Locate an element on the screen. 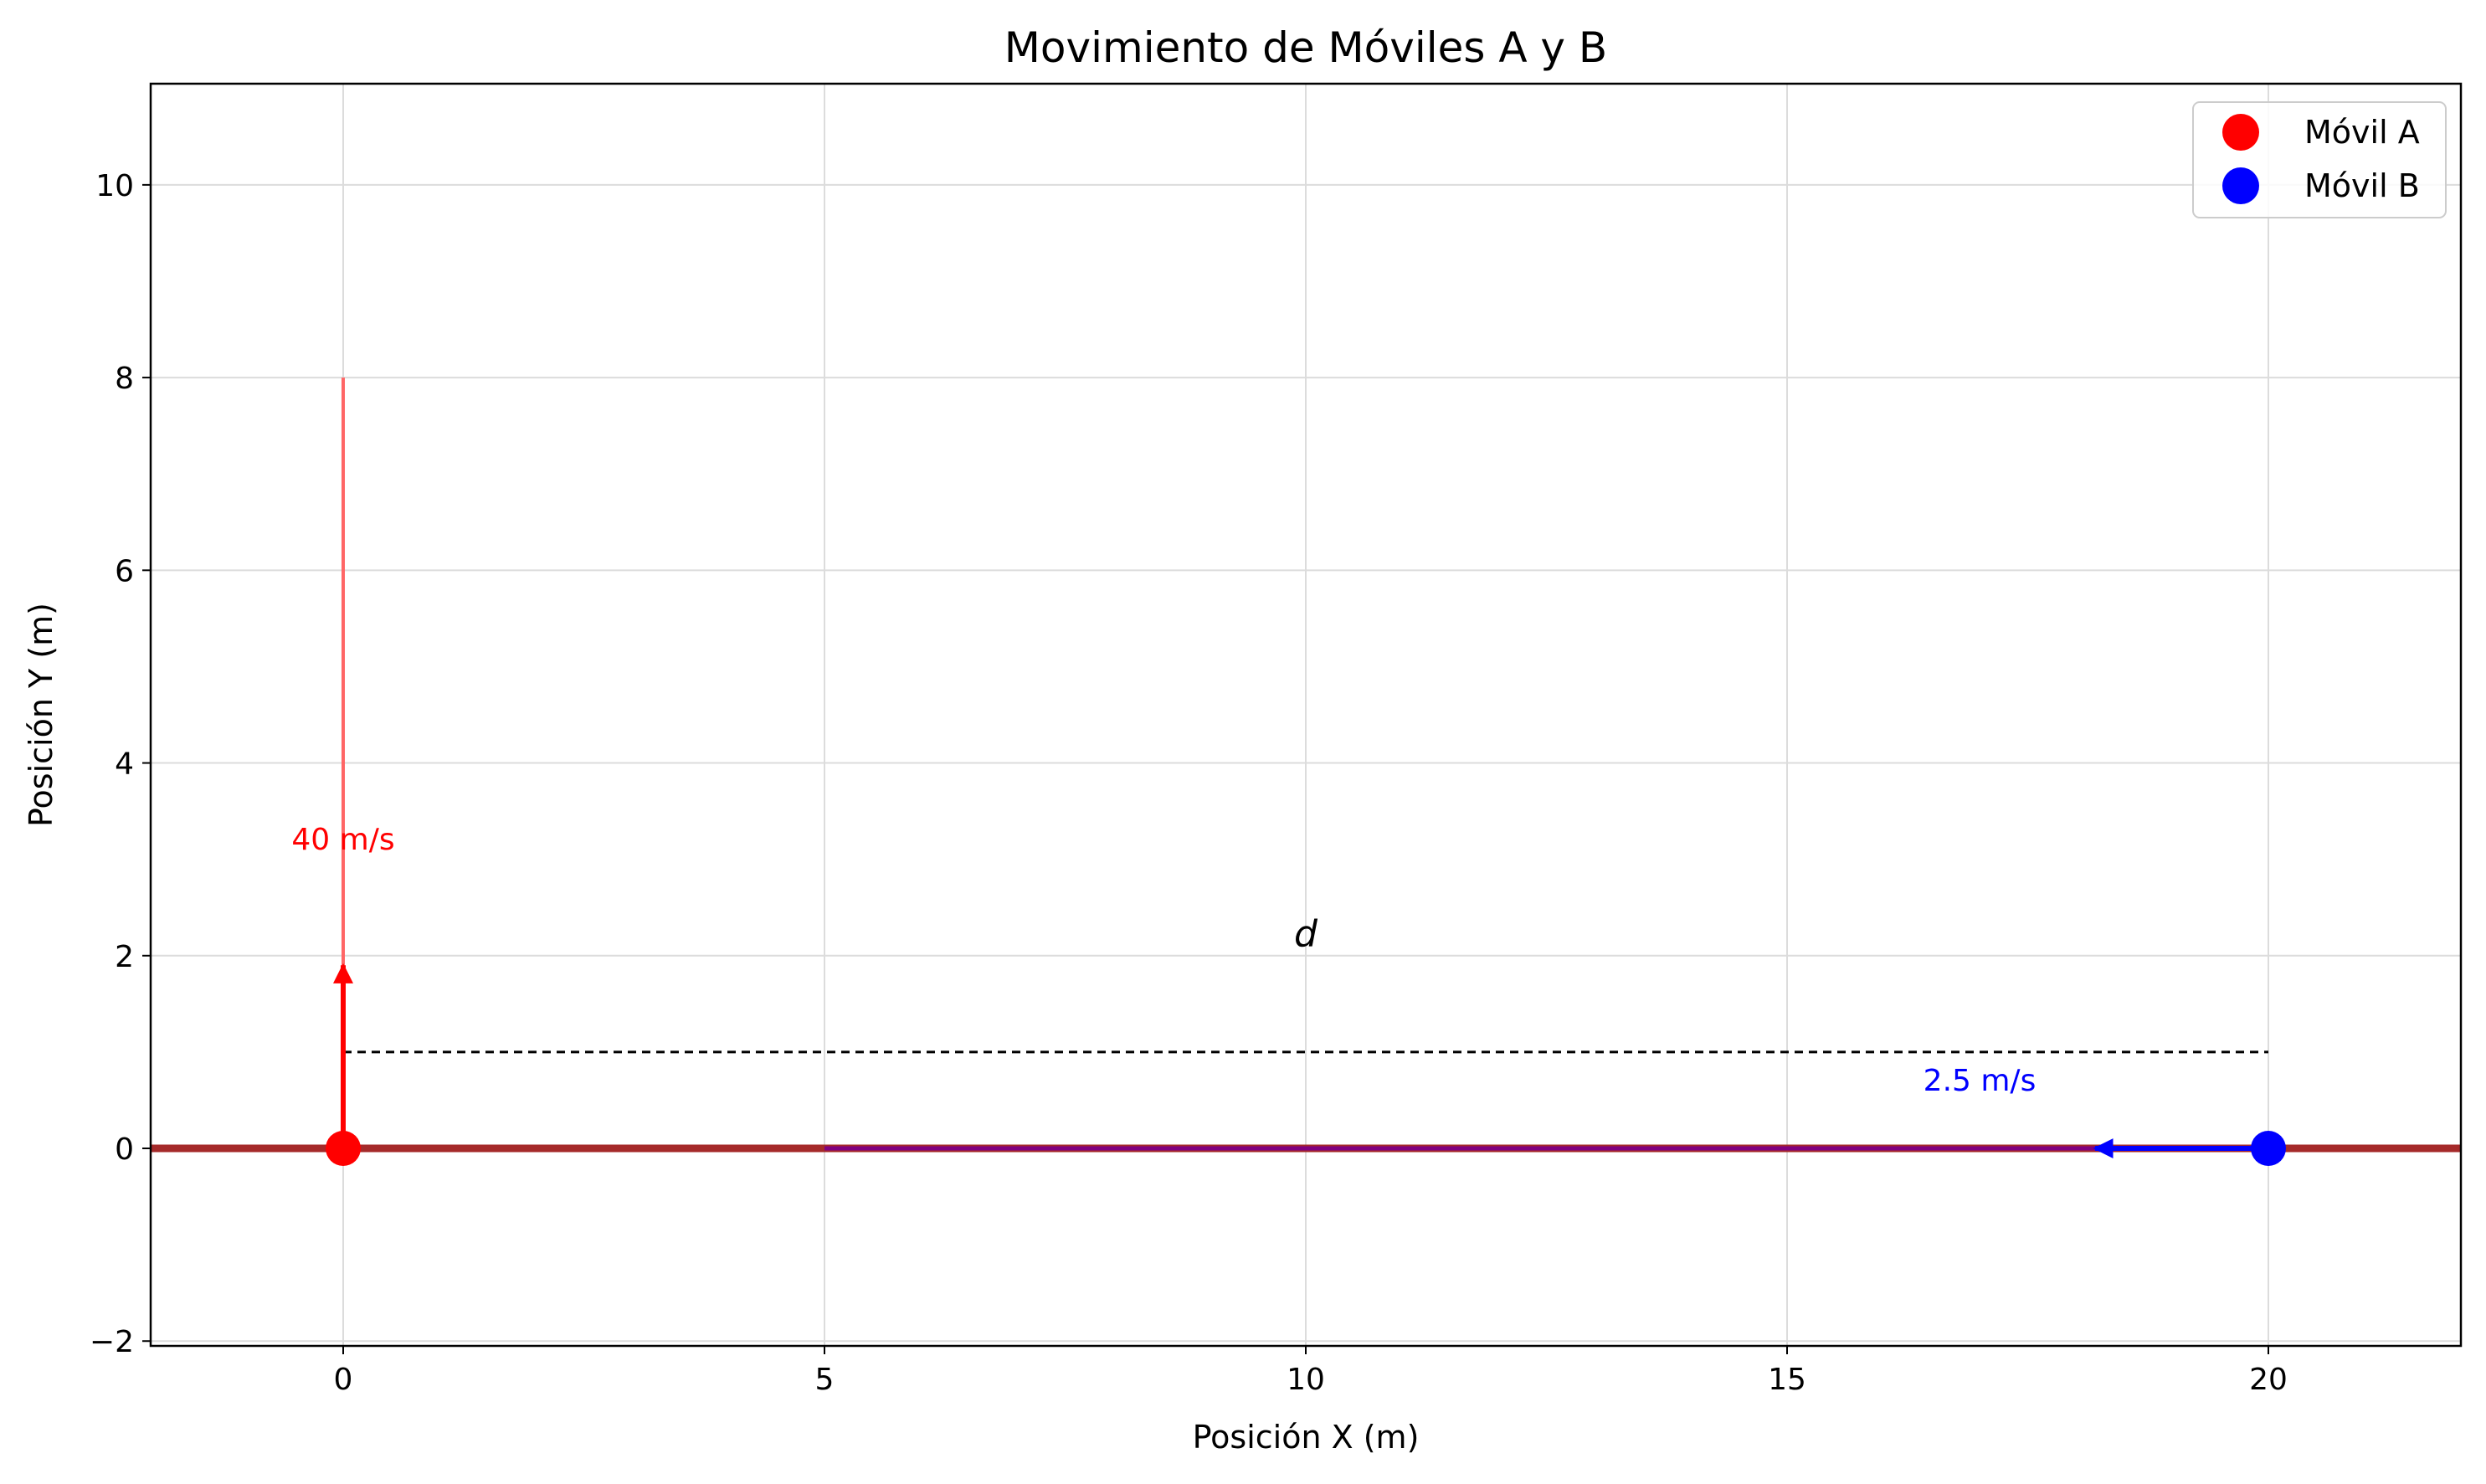 This screenshot has width=2486, height=1484. y-tick-label: 4 is located at coordinates (124, 765).